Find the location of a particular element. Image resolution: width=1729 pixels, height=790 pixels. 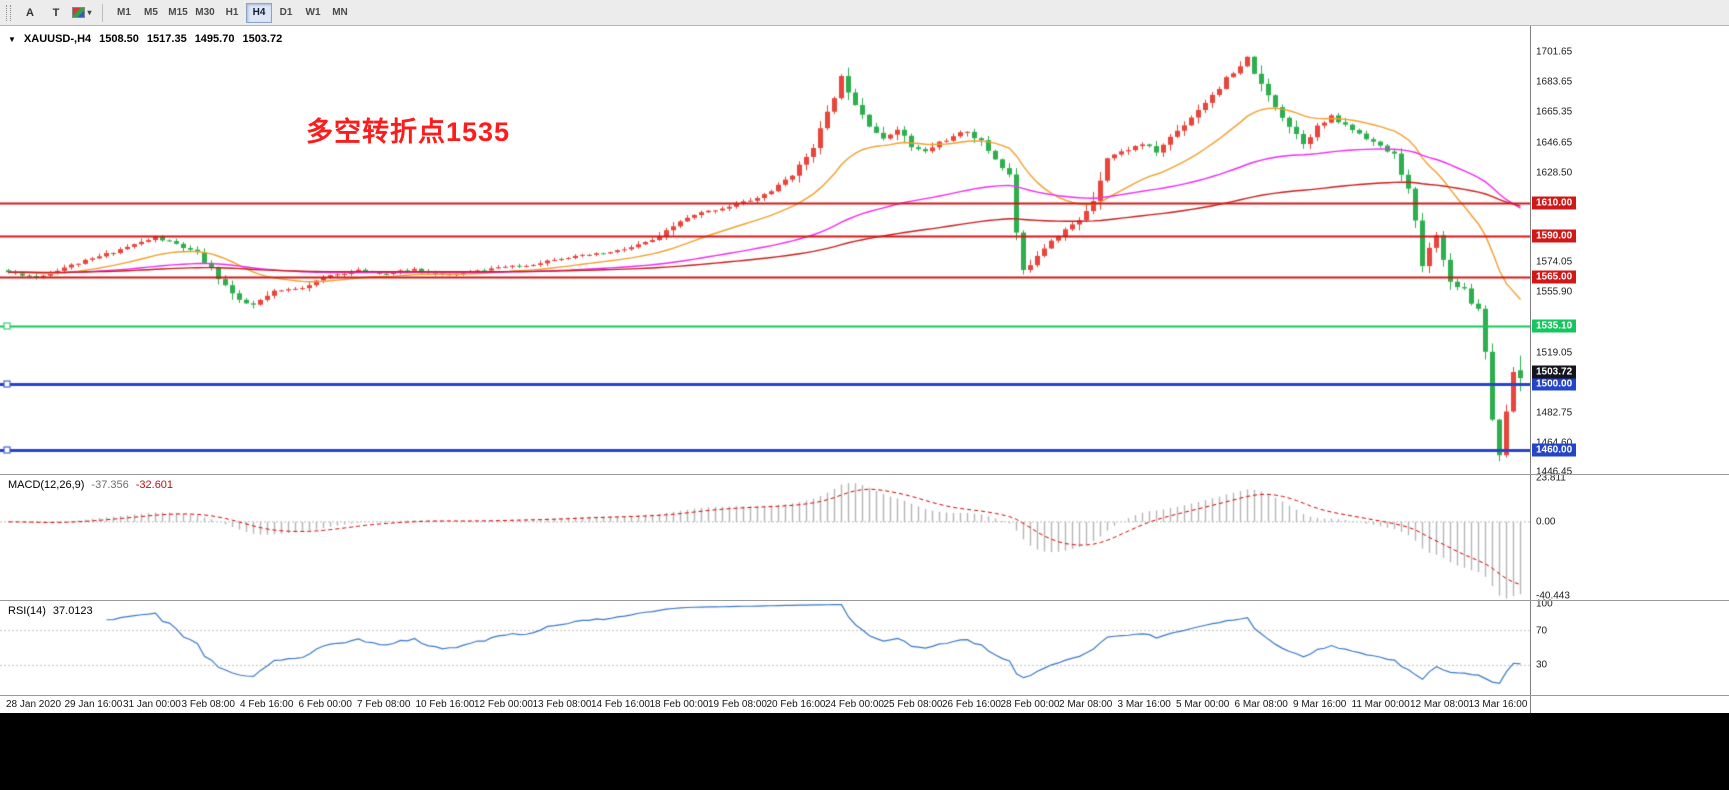

time-axis-label: 12 Mar 08:00 is located at coordinates (1439, 704).